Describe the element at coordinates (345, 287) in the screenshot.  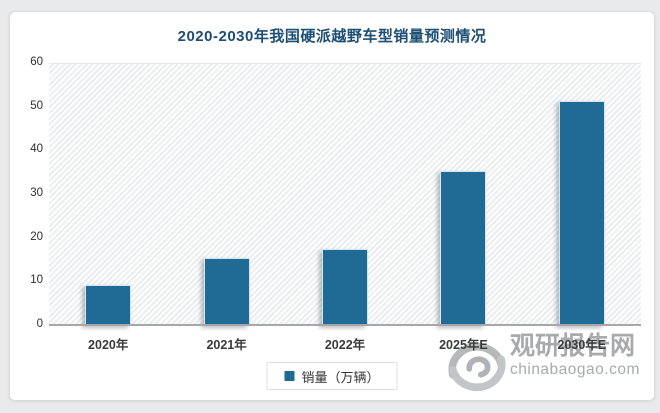
I see `bar-2022年` at that location.